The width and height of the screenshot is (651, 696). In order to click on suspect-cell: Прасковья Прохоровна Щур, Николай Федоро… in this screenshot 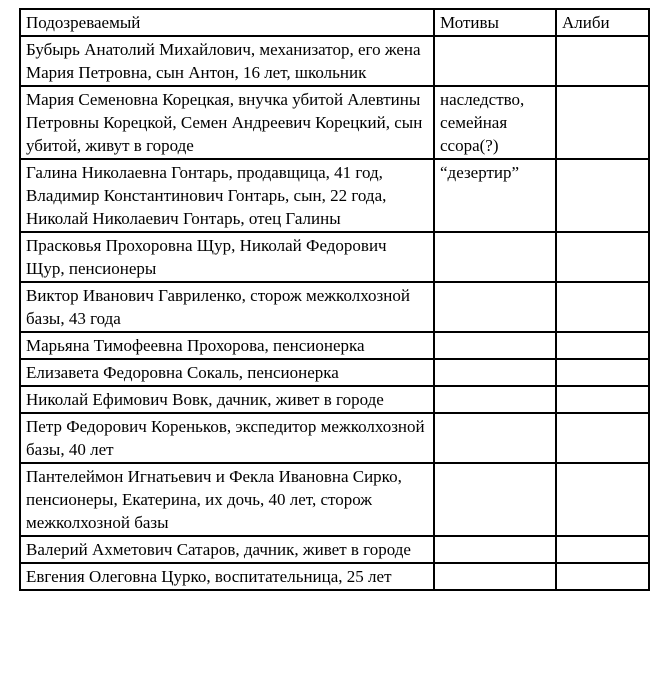, I will do `click(227, 257)`.